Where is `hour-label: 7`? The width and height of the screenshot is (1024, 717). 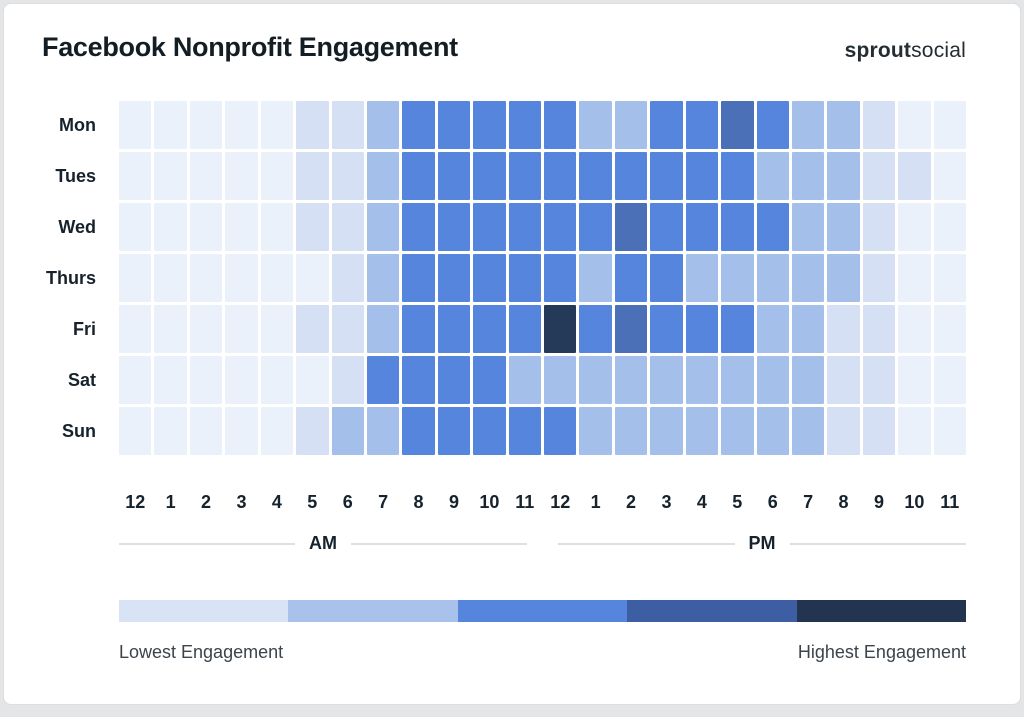 hour-label: 7 is located at coordinates (383, 502).